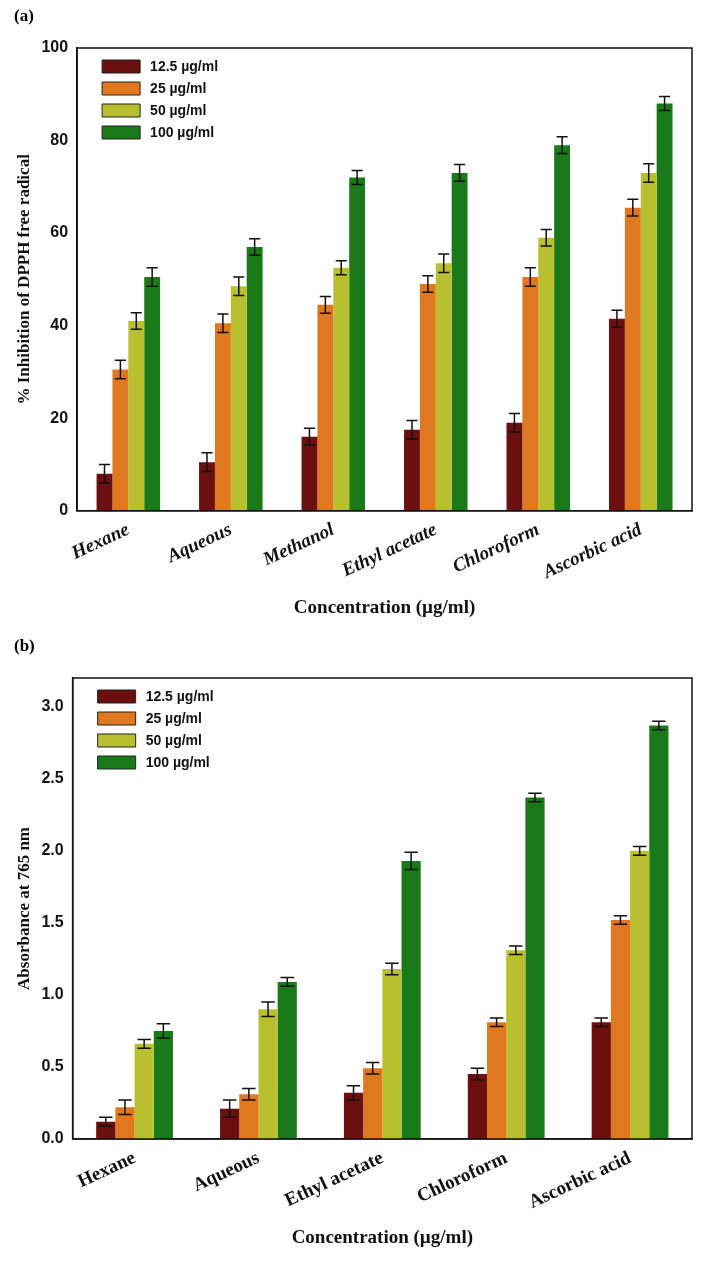 This screenshot has width=714, height=1277. Describe the element at coordinates (52, 706) in the screenshot. I see `y-tick-label: 3.0` at that location.